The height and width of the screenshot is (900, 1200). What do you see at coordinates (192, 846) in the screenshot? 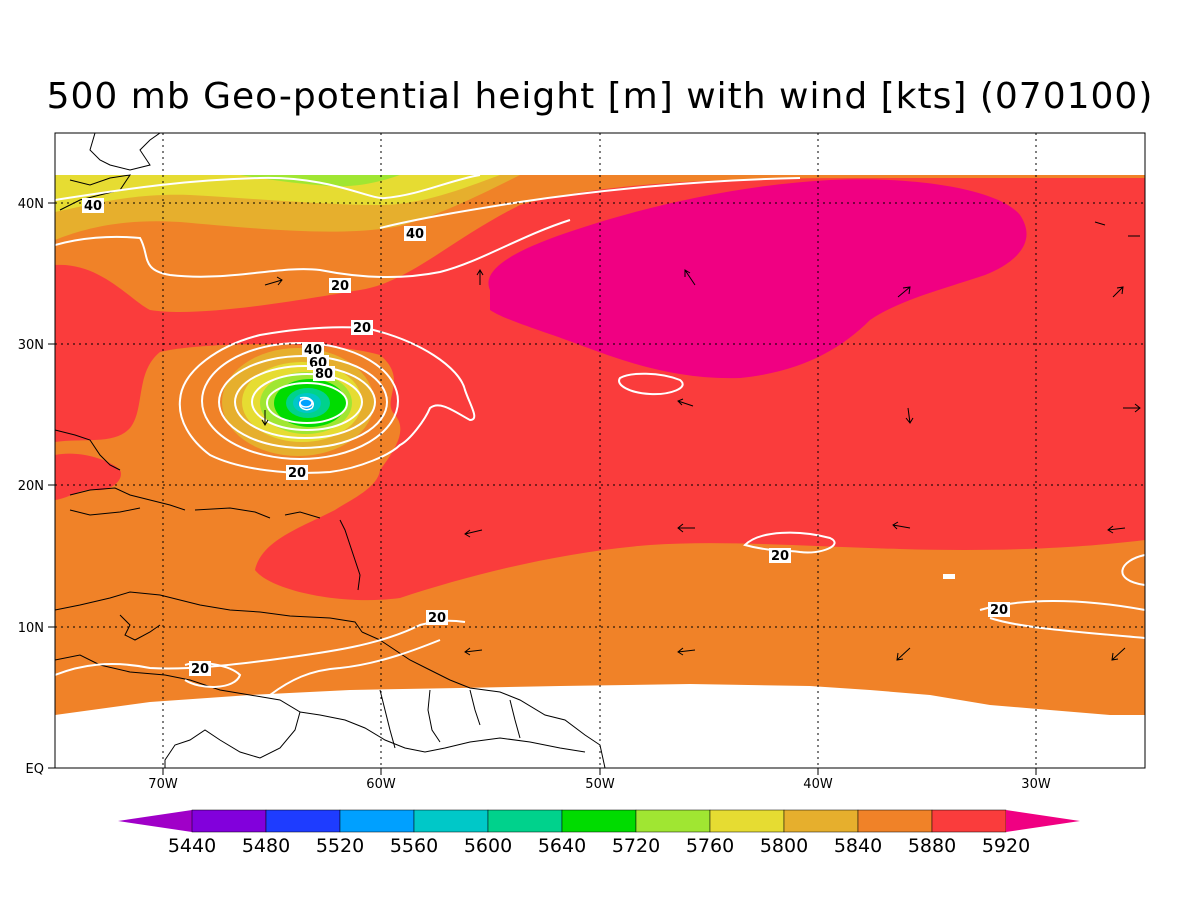
I see `colorbar-label: 5440` at bounding box center [192, 846].